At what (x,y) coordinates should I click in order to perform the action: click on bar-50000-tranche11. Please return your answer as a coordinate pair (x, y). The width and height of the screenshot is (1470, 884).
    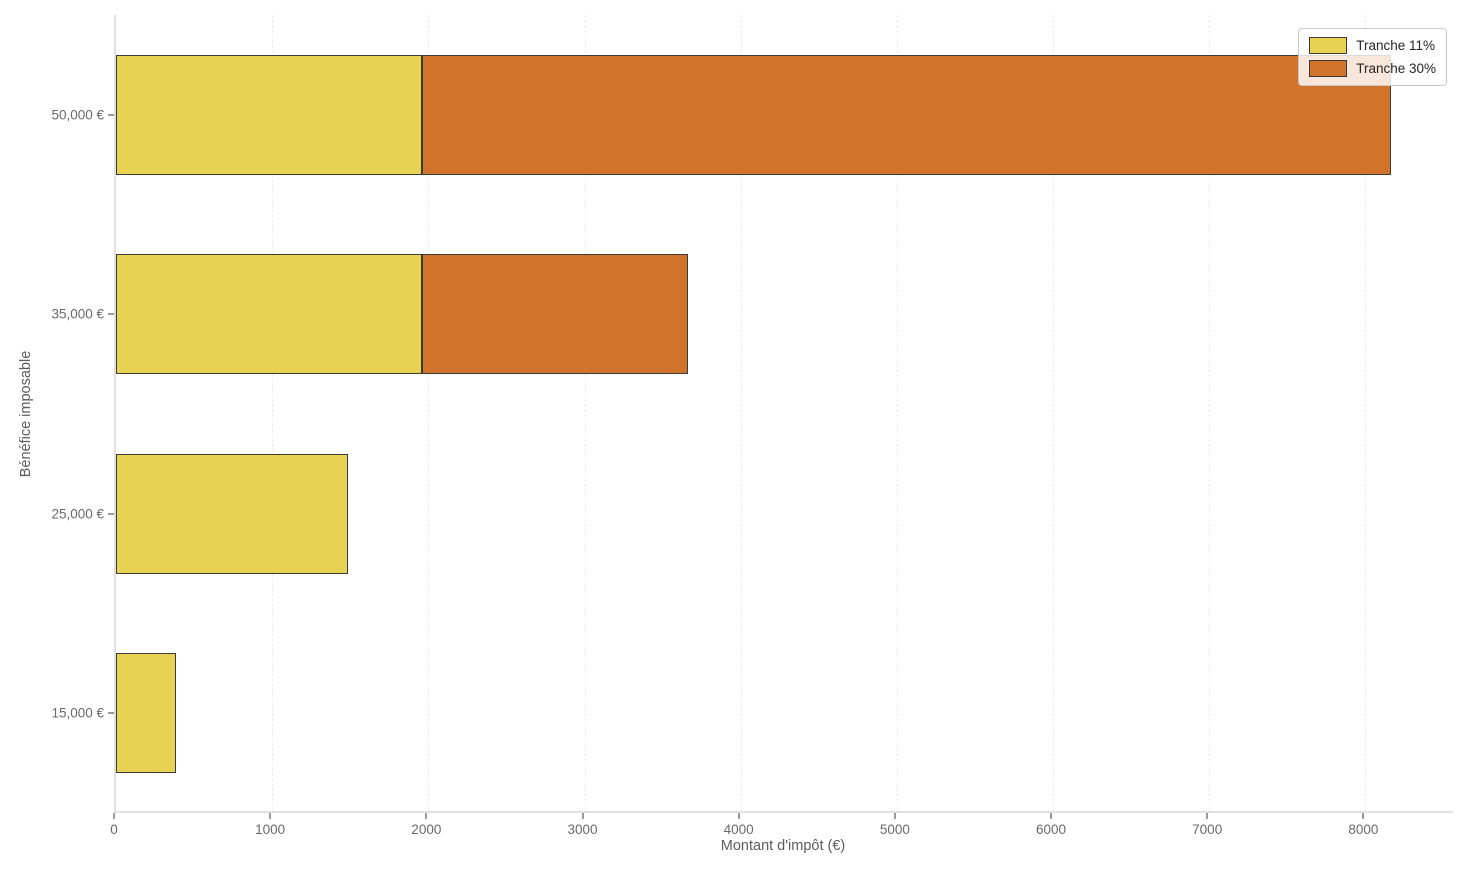
    Looking at the image, I should click on (269, 114).